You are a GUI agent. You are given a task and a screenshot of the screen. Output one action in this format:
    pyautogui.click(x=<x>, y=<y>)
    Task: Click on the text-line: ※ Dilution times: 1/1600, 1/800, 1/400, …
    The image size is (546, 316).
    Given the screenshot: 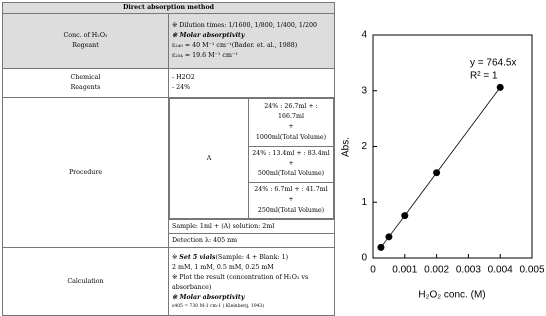 What is the action you would take?
    pyautogui.click(x=245, y=25)
    